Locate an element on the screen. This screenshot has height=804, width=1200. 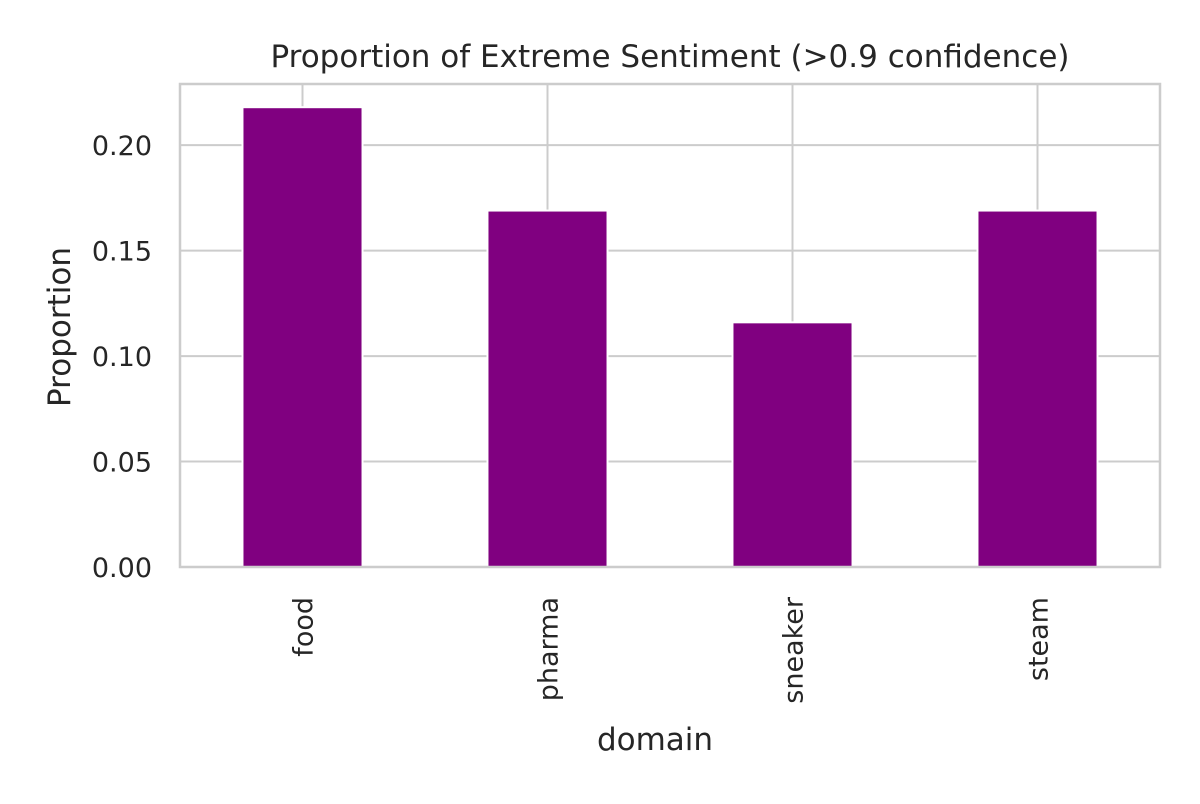
y-axis-label: Proportion is located at coordinates (60, 327).